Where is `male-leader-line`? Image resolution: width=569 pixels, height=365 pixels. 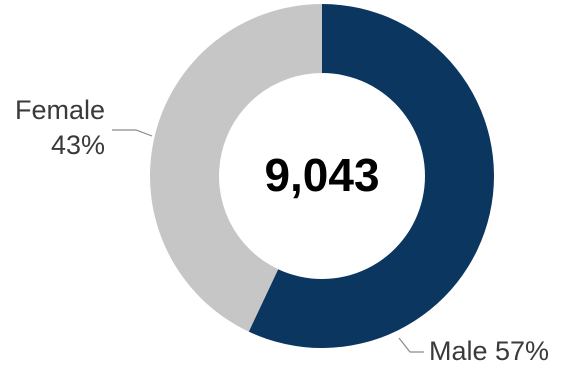 male-leader-line is located at coordinates (411, 345).